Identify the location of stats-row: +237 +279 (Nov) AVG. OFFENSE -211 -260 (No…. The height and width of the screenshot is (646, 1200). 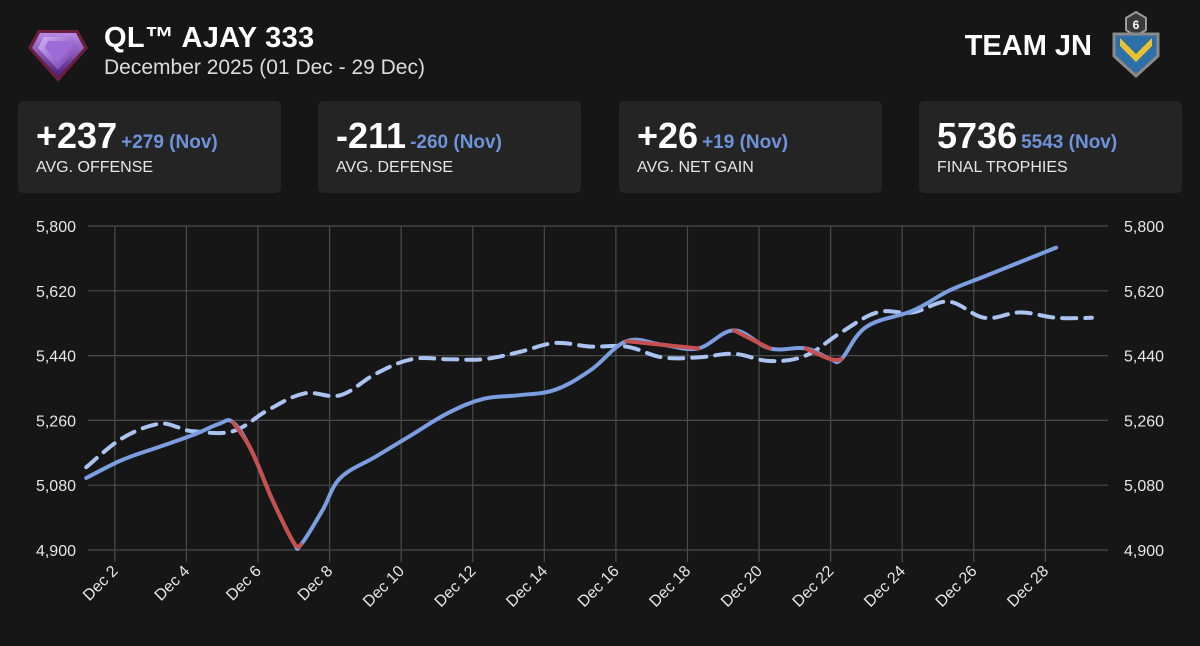
(600, 147).